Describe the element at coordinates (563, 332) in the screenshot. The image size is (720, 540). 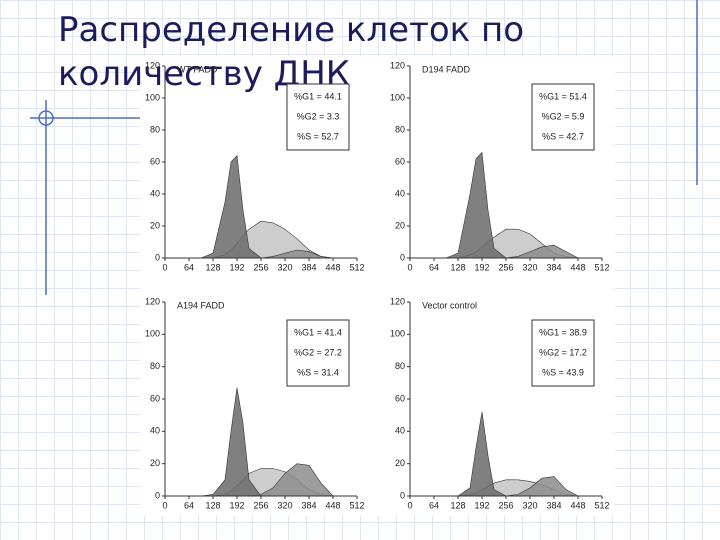
I see `annotation: %G1 = 38.9` at that location.